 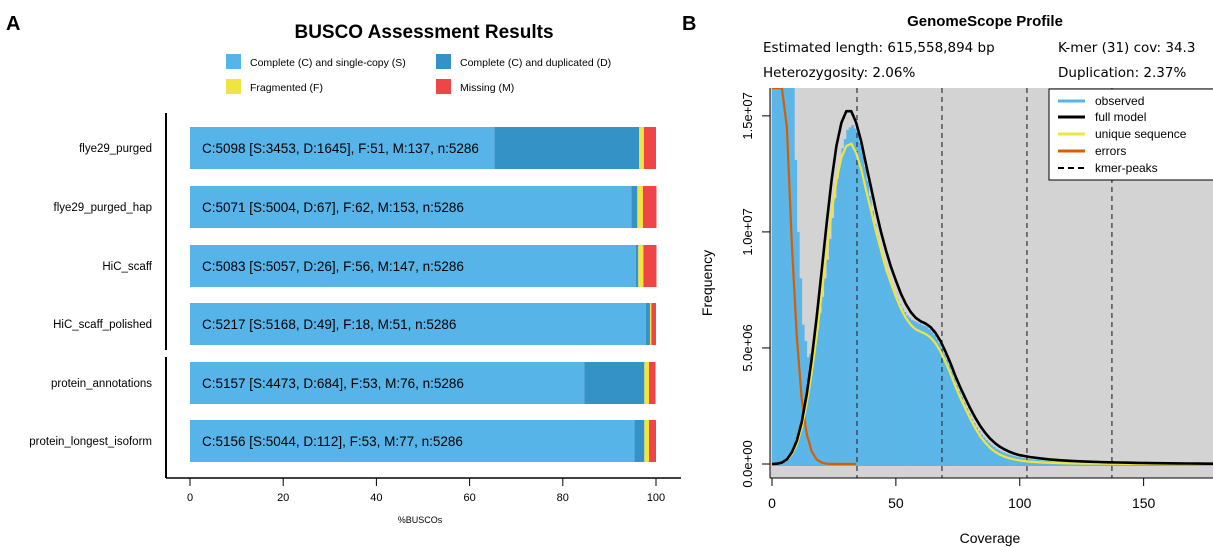 I want to click on legend-label-full-model: full model, so click(x=1120, y=117).